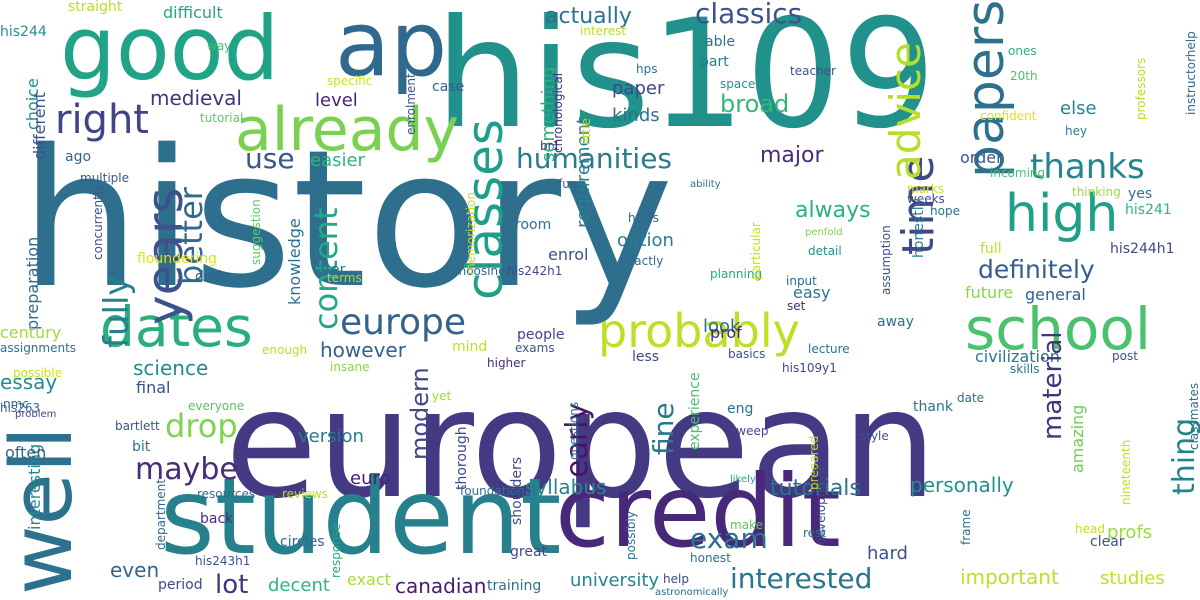 Image resolution: width=1200 pixels, height=600 pixels. Describe the element at coordinates (171, 368) in the screenshot. I see `word-science: science` at that location.